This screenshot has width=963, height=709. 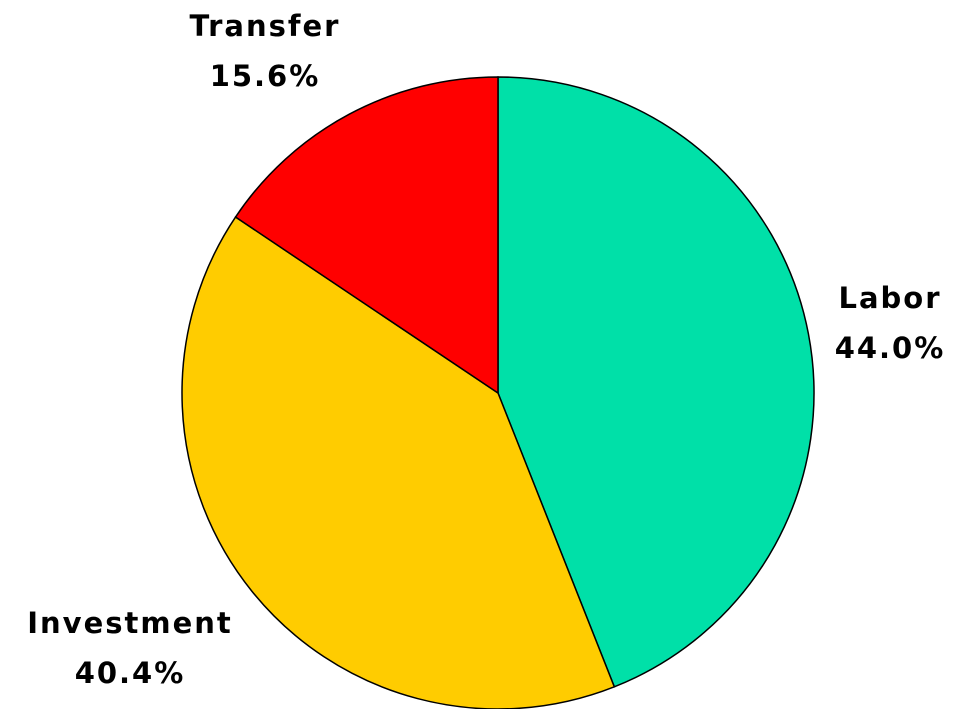 What do you see at coordinates (130, 673) in the screenshot?
I see `slice-value-label: 40.4%` at bounding box center [130, 673].